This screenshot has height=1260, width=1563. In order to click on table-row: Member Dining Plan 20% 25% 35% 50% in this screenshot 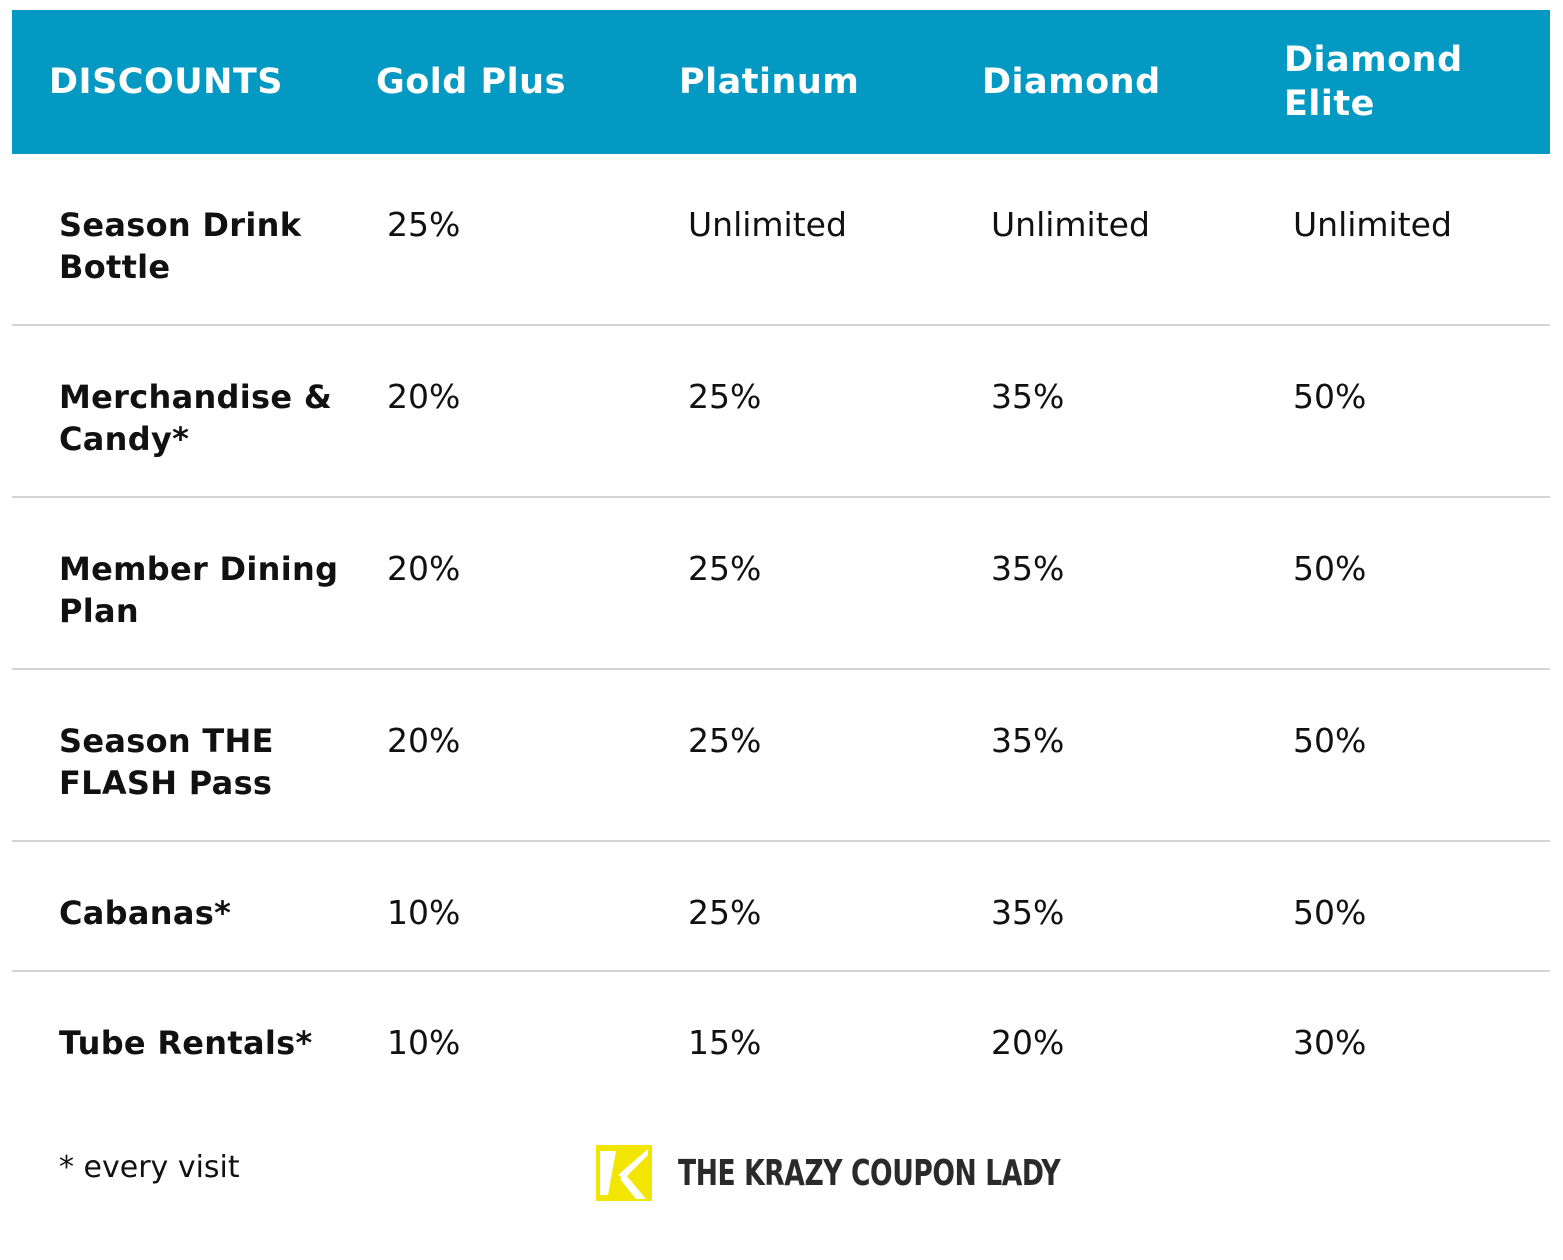, I will do `click(781, 584)`.